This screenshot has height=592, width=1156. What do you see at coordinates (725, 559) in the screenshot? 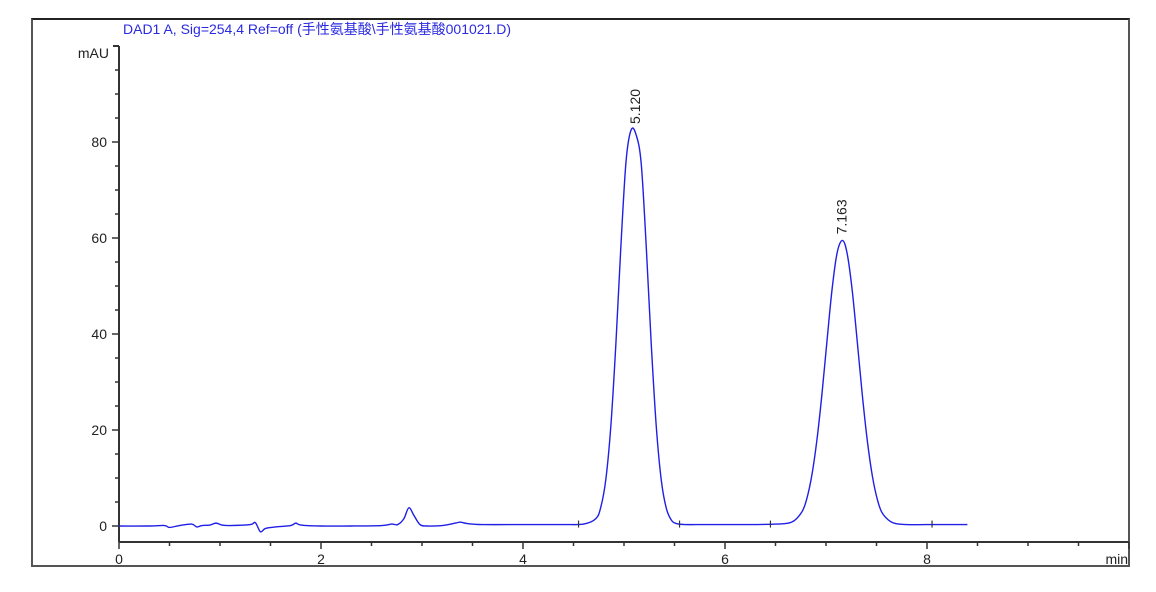
I see `x-tick-label: 6` at bounding box center [725, 559].